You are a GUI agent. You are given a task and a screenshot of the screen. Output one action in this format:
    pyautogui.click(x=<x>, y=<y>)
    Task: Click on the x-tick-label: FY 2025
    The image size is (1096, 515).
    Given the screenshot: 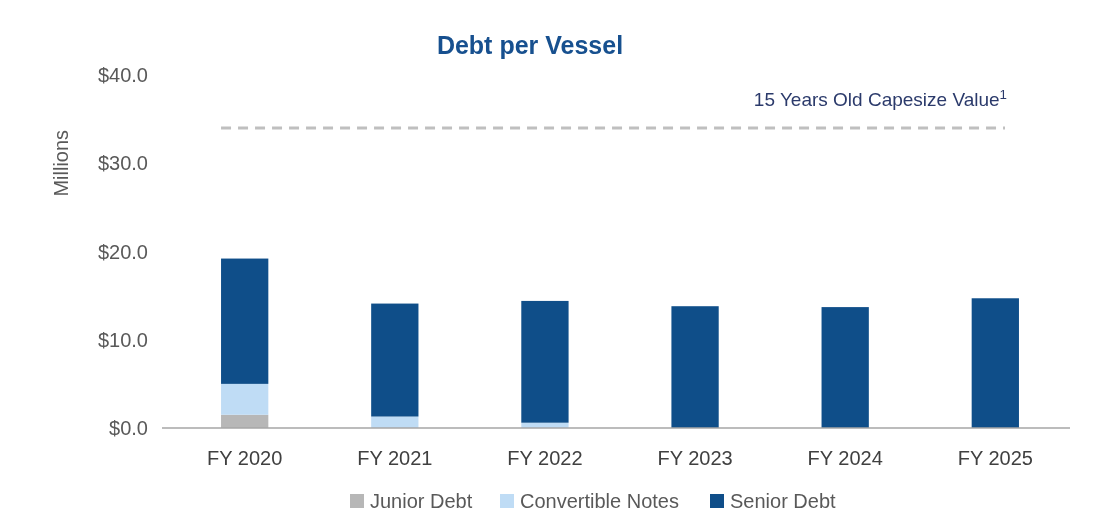 What is the action you would take?
    pyautogui.click(x=995, y=458)
    